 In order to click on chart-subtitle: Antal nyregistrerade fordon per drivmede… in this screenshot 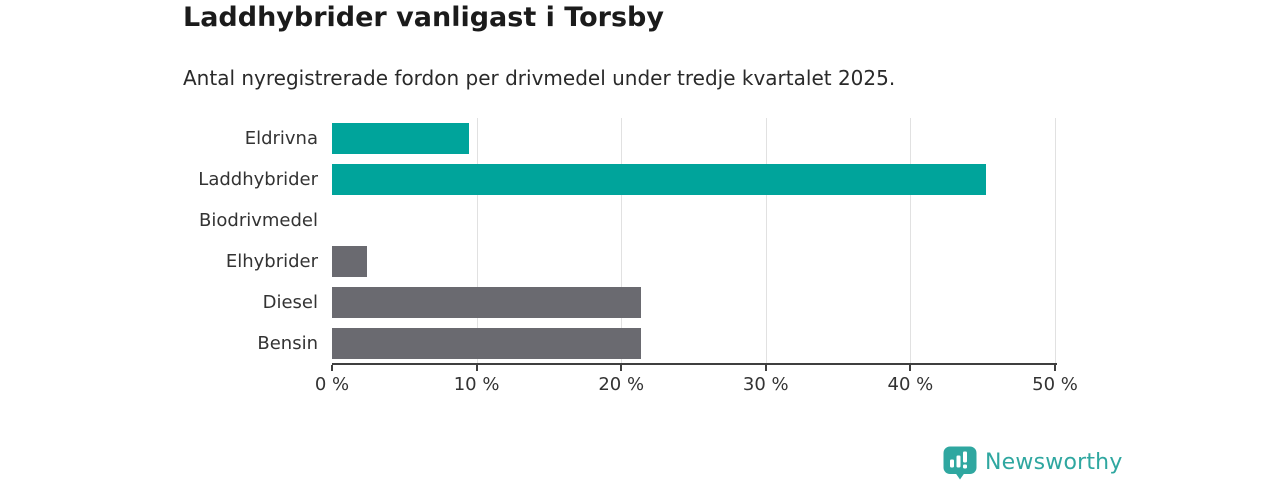, I will do `click(539, 78)`.